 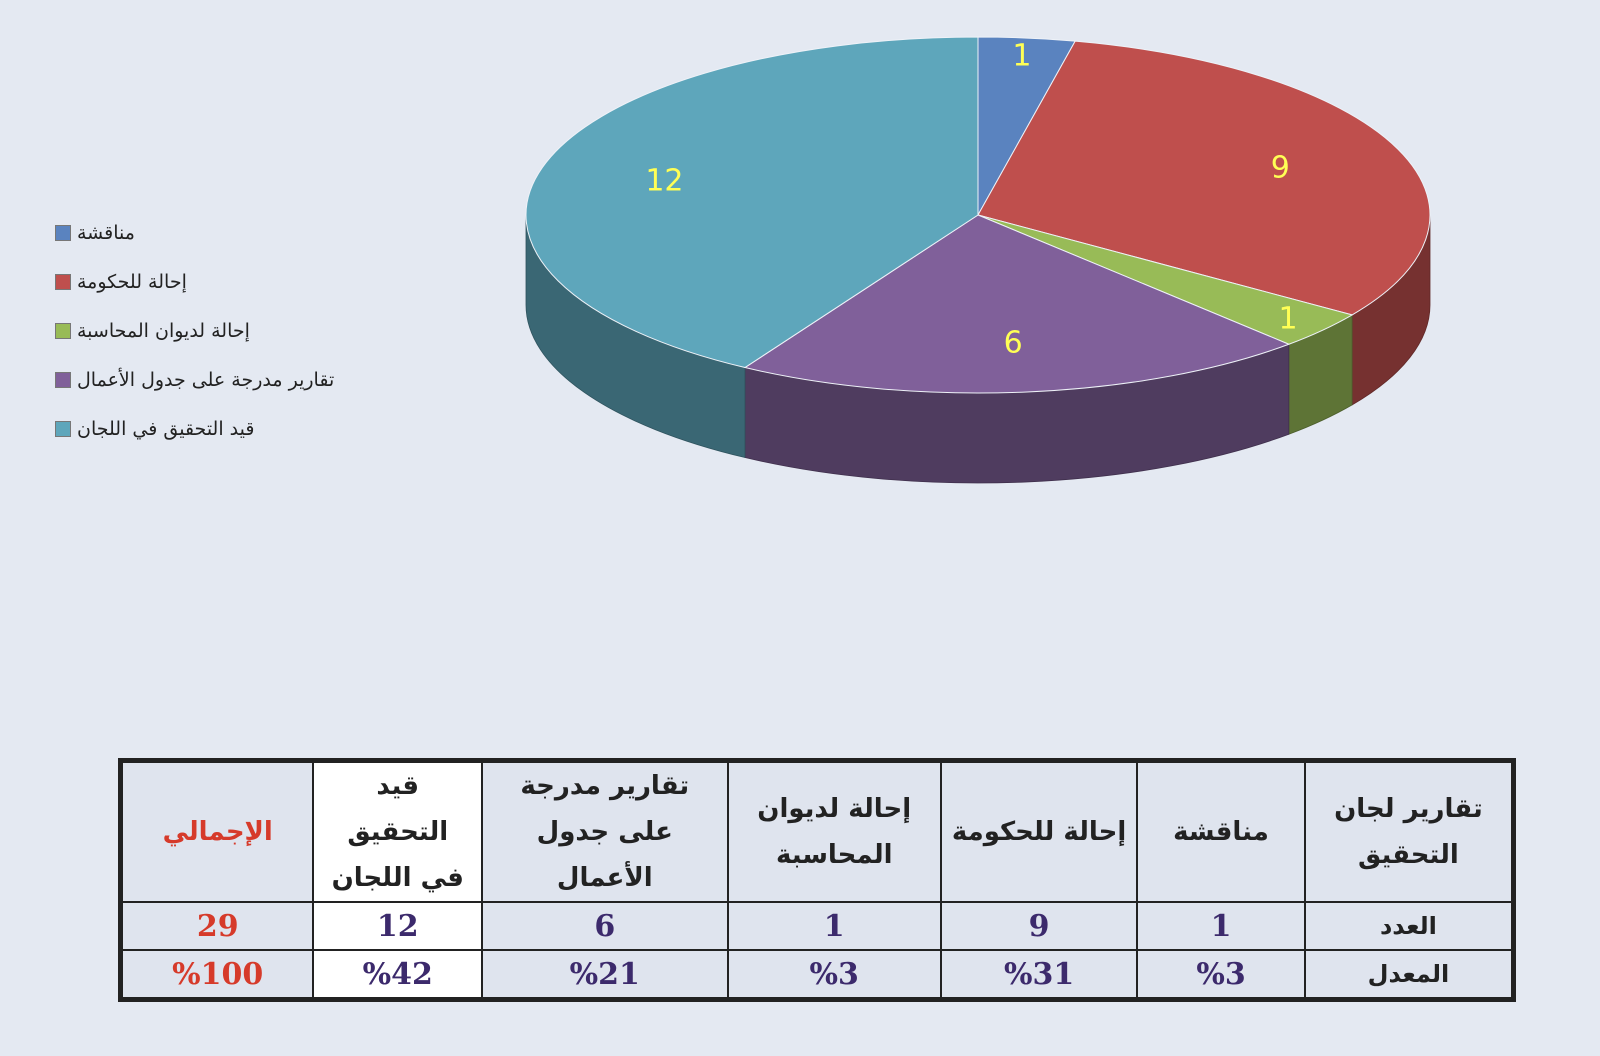 I want to click on table-cell: %21, so click(x=605, y=974).